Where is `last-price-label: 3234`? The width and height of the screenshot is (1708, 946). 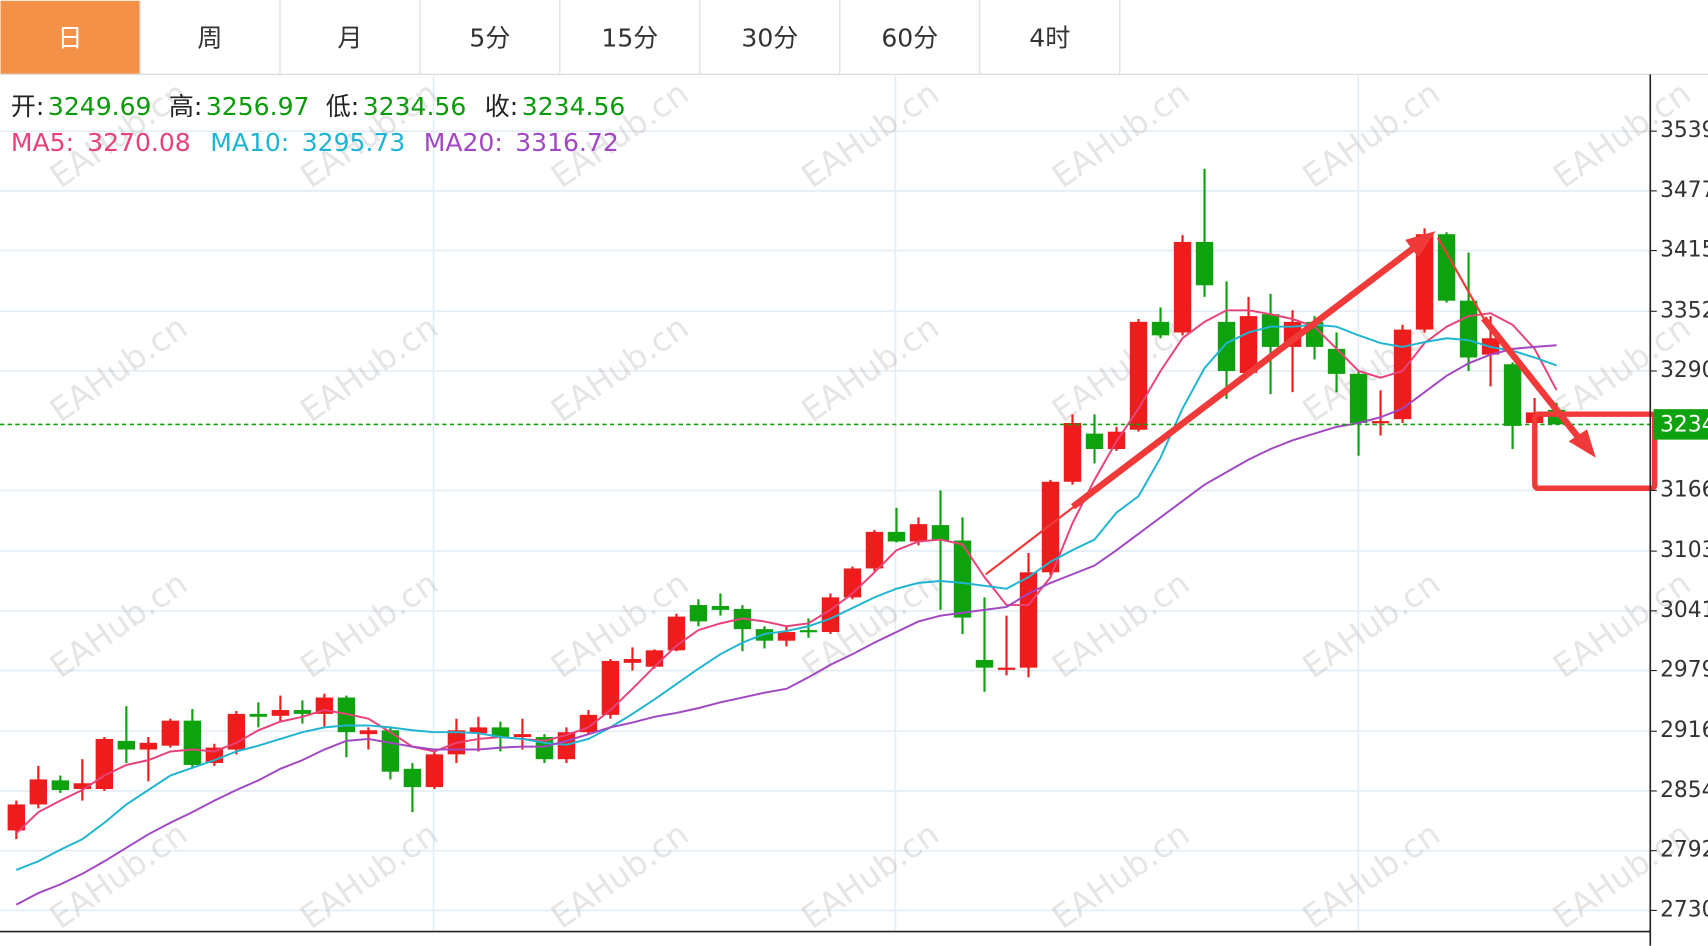 last-price-label: 3234 is located at coordinates (1684, 424).